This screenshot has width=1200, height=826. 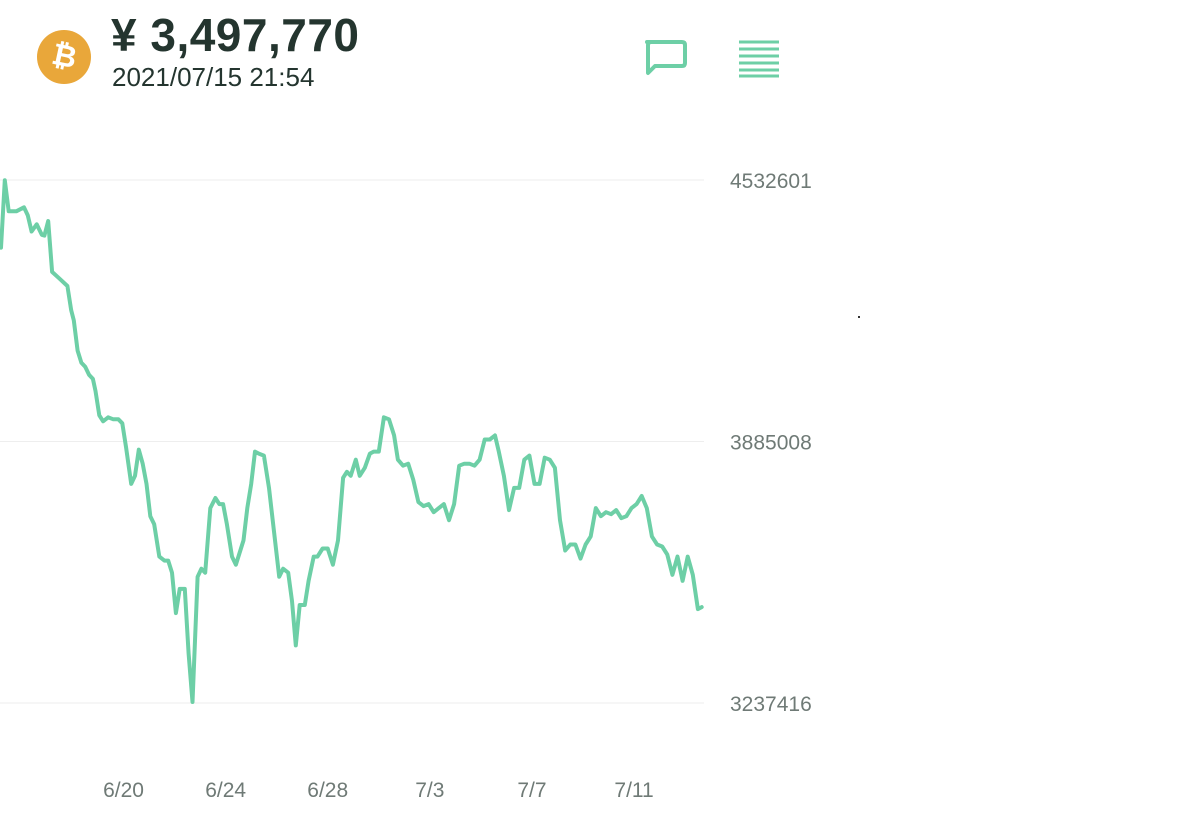 I want to click on chat-button, so click(x=664, y=57).